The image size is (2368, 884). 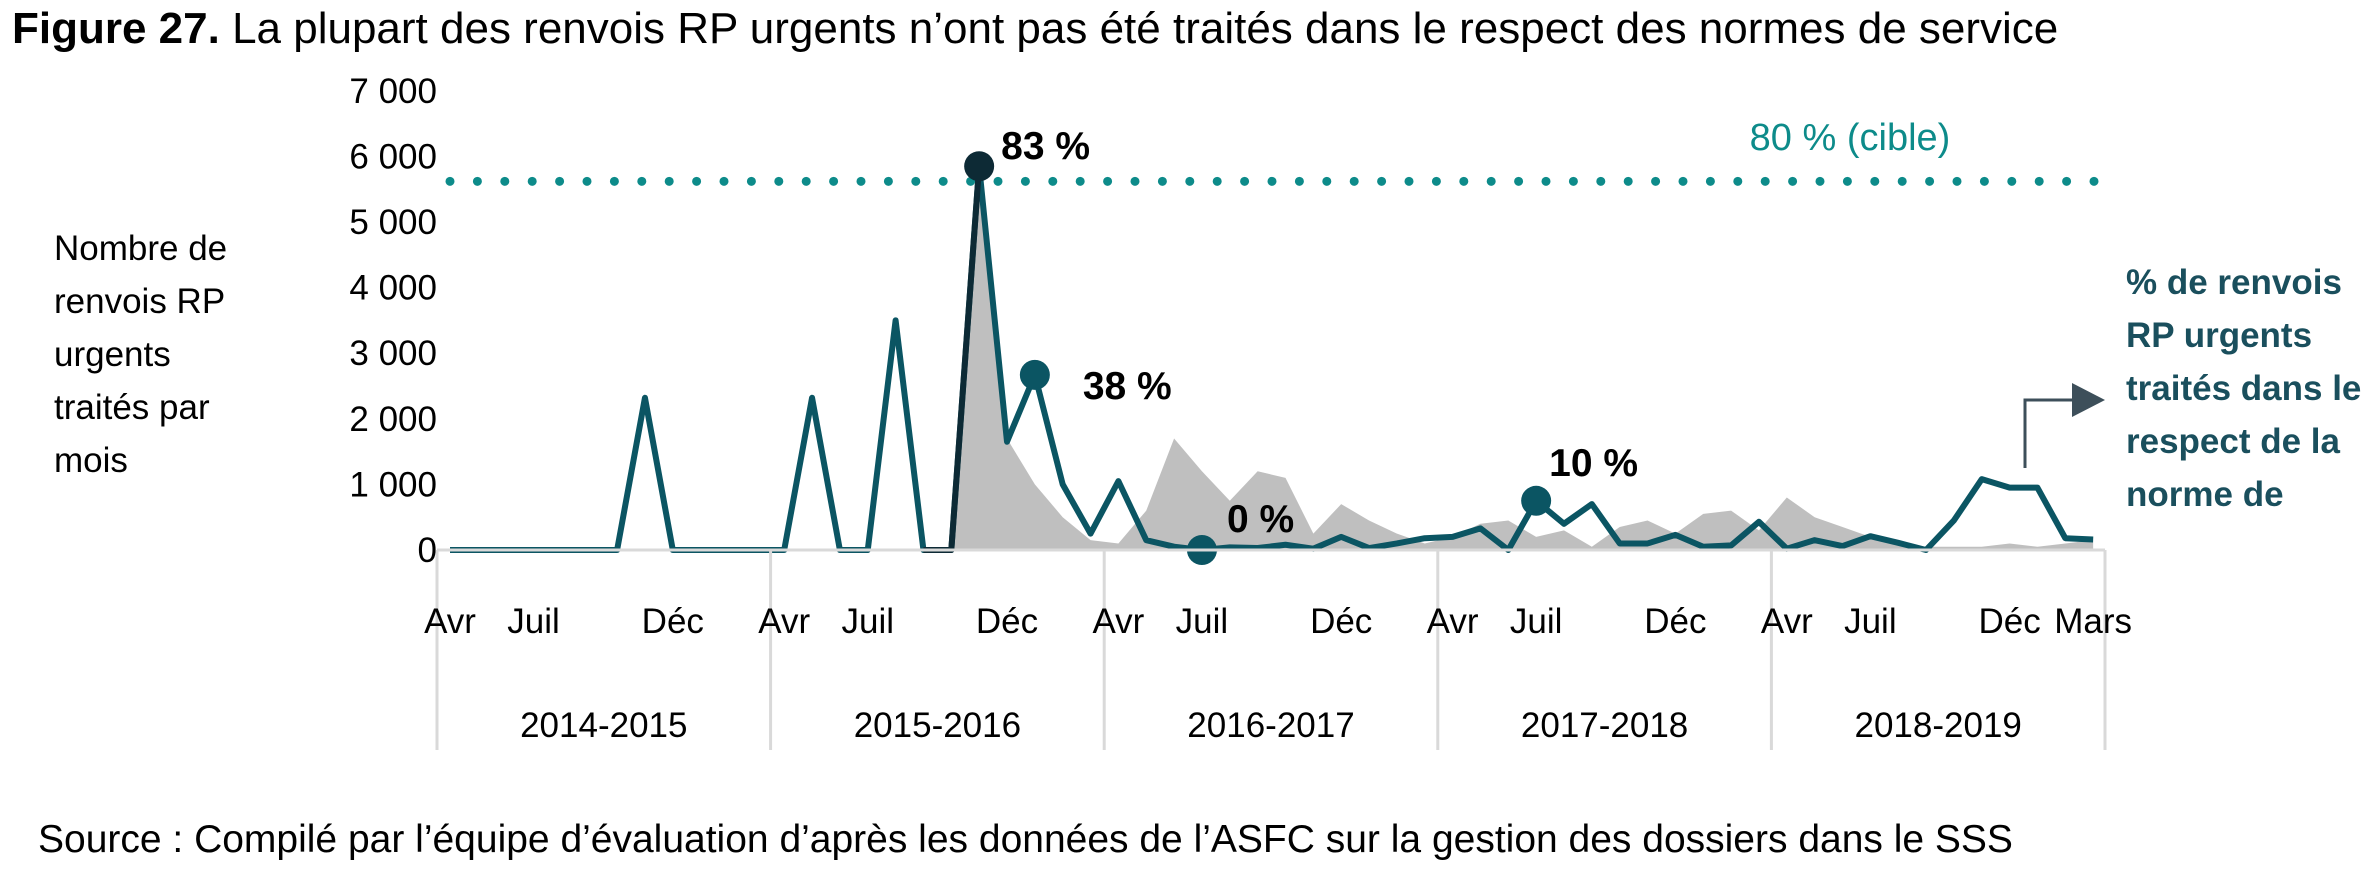 What do you see at coordinates (1604, 725) in the screenshot?
I see `fiscal-year-label: 2017-2018` at bounding box center [1604, 725].